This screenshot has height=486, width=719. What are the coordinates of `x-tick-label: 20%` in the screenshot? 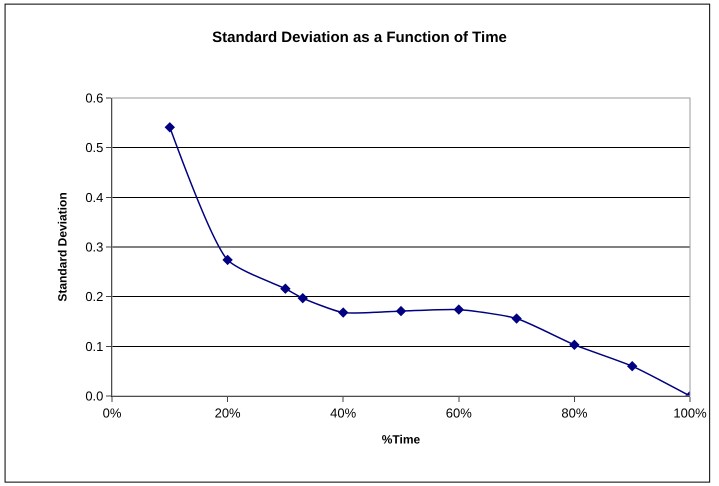 It's located at (228, 413).